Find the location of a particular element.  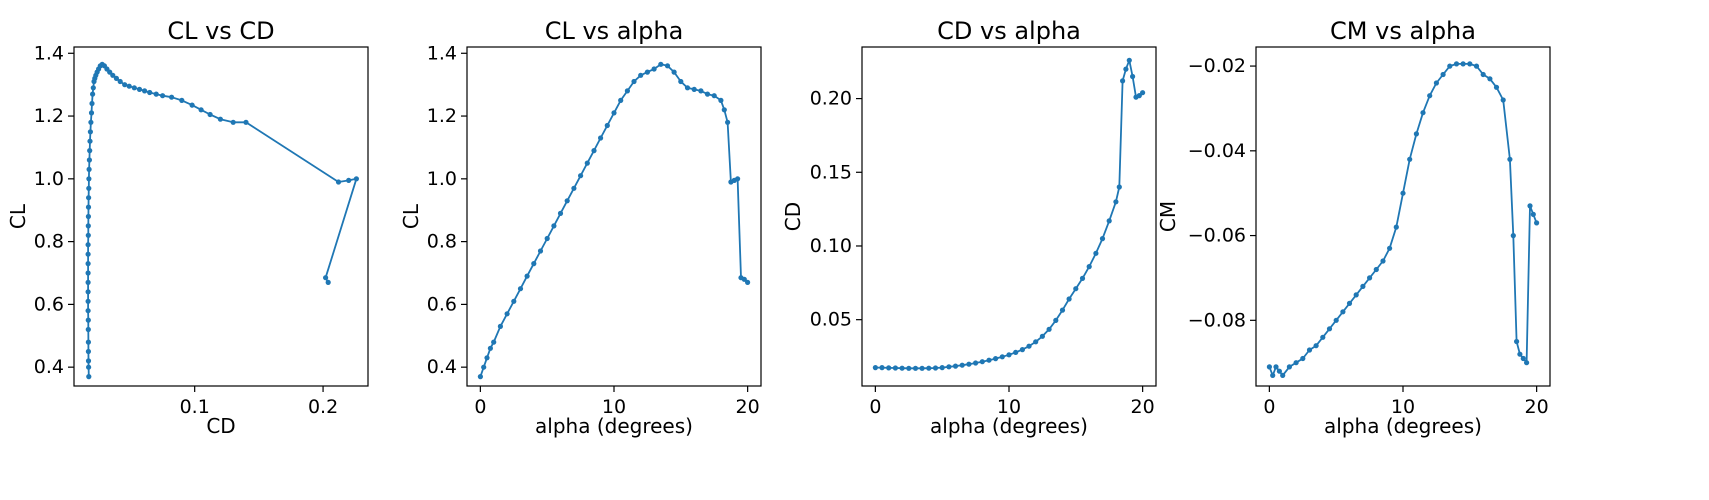

y-tick-label: −0.04 is located at coordinates (1217, 151).